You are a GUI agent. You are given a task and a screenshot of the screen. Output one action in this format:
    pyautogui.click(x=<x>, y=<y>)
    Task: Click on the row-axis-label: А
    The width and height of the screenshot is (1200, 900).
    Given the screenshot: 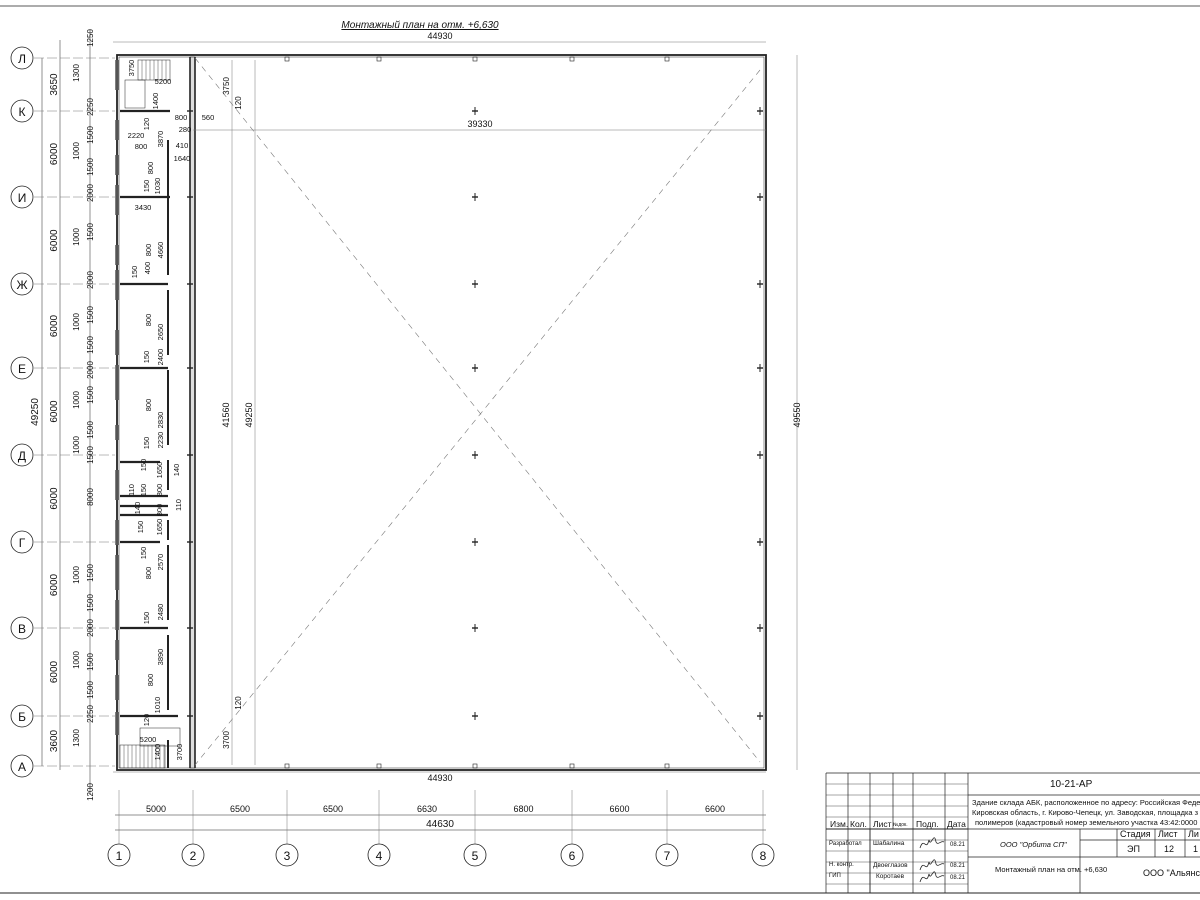 What is the action you would take?
    pyautogui.click(x=22, y=767)
    